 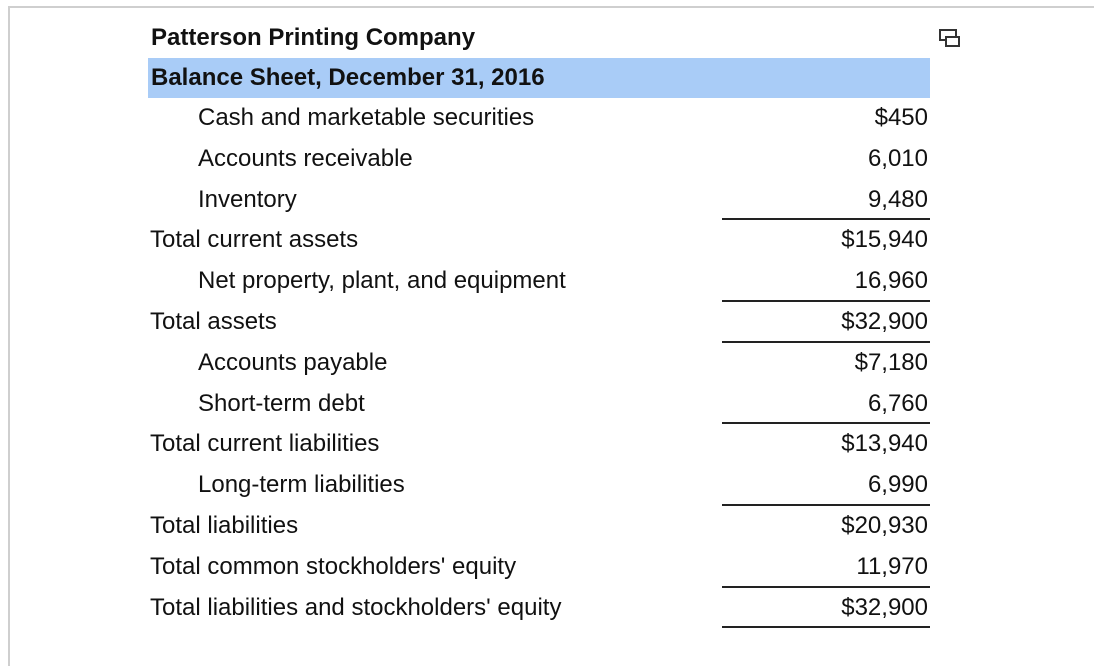 What do you see at coordinates (539, 363) in the screenshot?
I see `table-row: Accounts payable $7,180` at bounding box center [539, 363].